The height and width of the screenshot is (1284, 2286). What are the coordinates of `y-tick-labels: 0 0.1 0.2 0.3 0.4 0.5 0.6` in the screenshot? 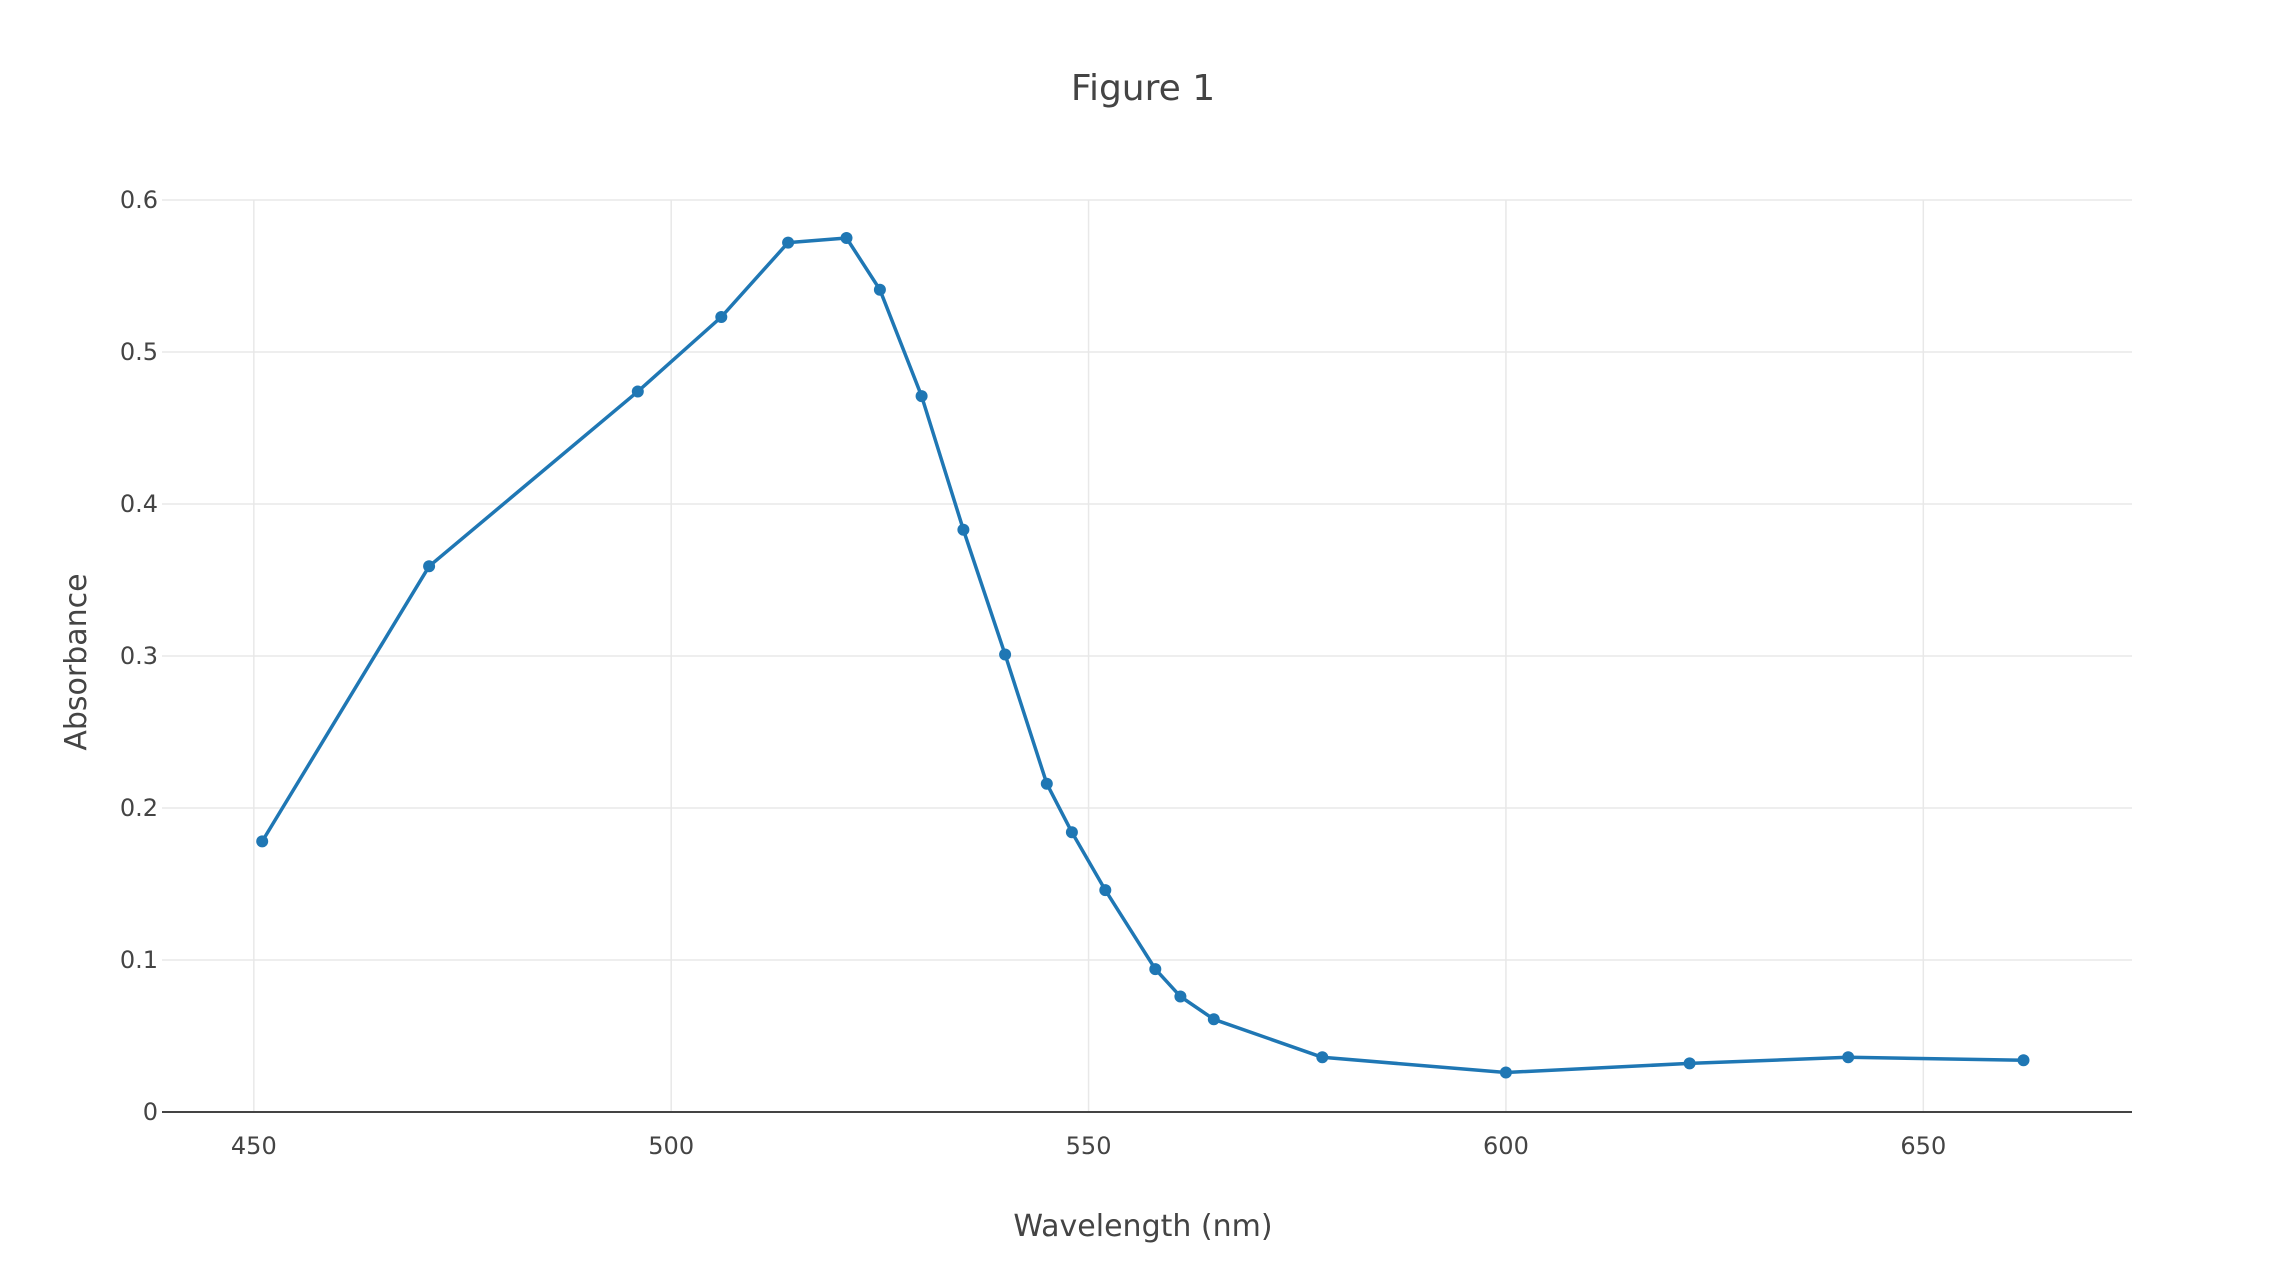 It's located at (139, 656).